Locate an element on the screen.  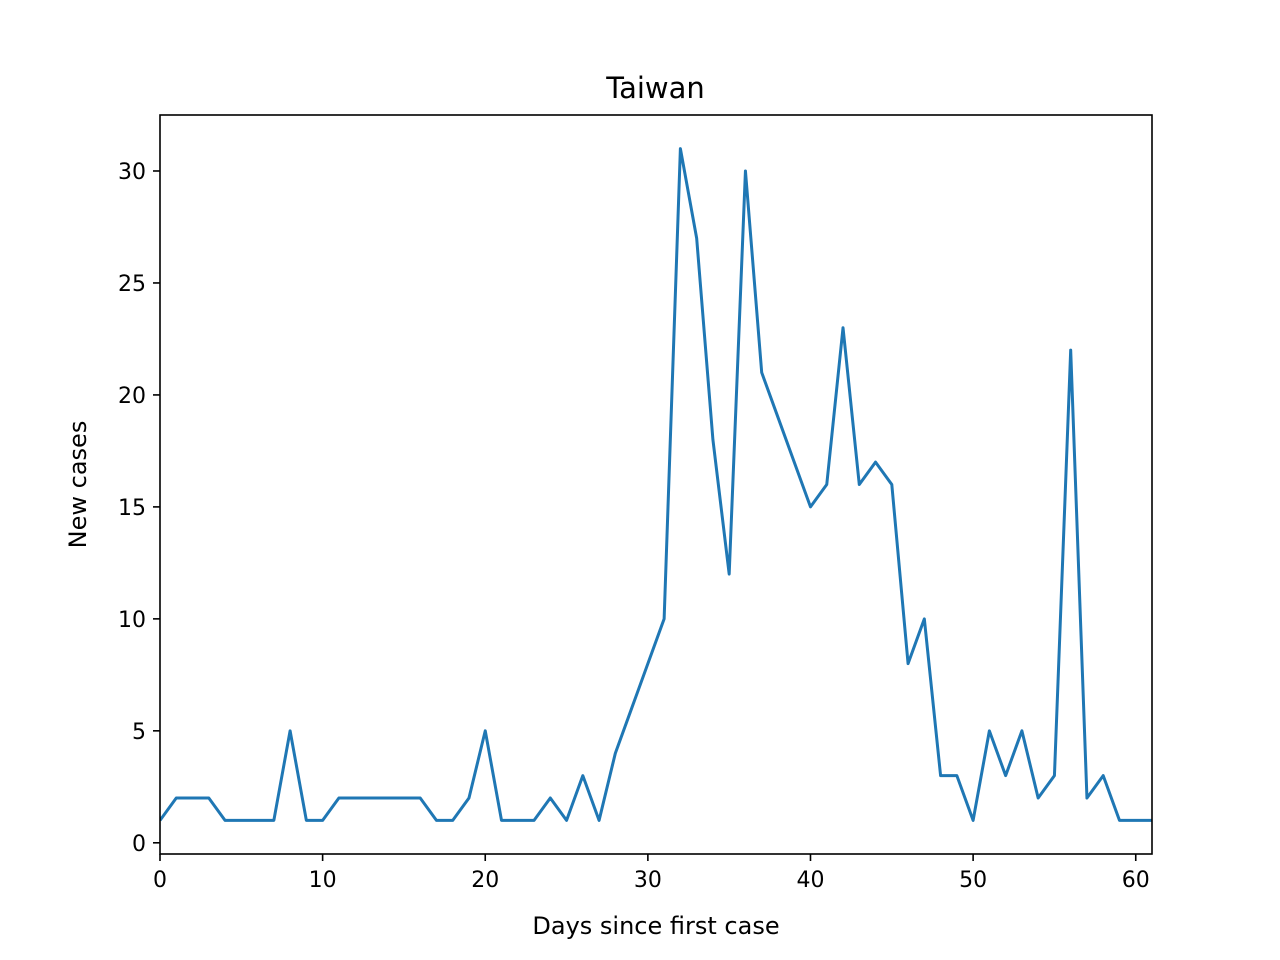
x-axis: 0 10 20 30 40 50 60 is located at coordinates (651, 873).